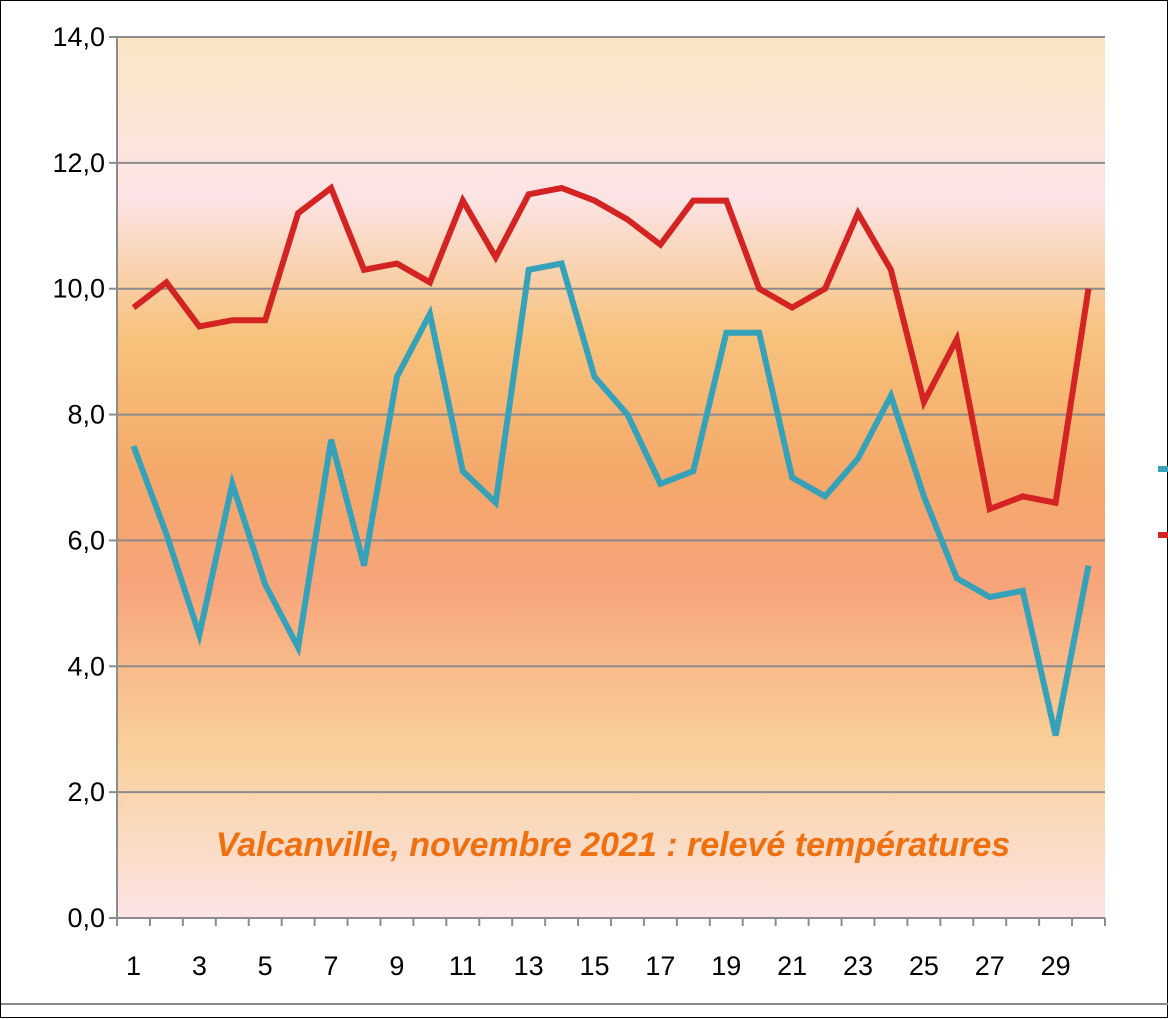 The height and width of the screenshot is (1019, 1168). I want to click on y-axis: 0,0 2,0 4,0 6,0 8,0 10,0 12,0 14,0, so click(85, 477).